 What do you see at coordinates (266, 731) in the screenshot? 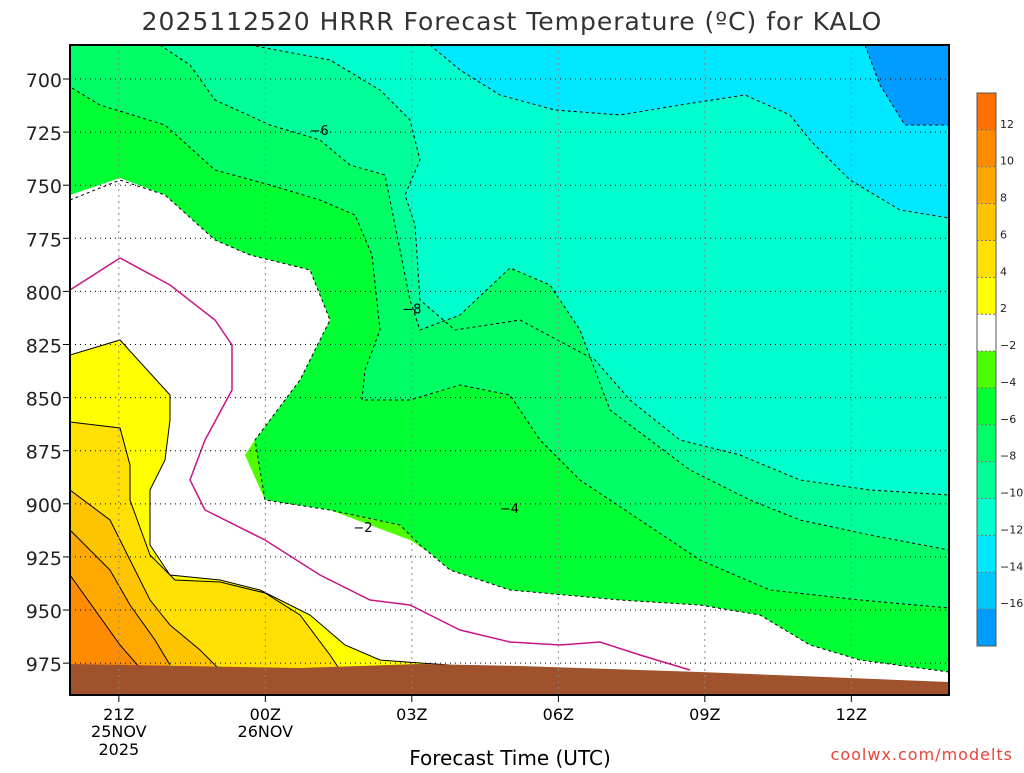
I see `x-tick-sublabel: 26NOV` at bounding box center [266, 731].